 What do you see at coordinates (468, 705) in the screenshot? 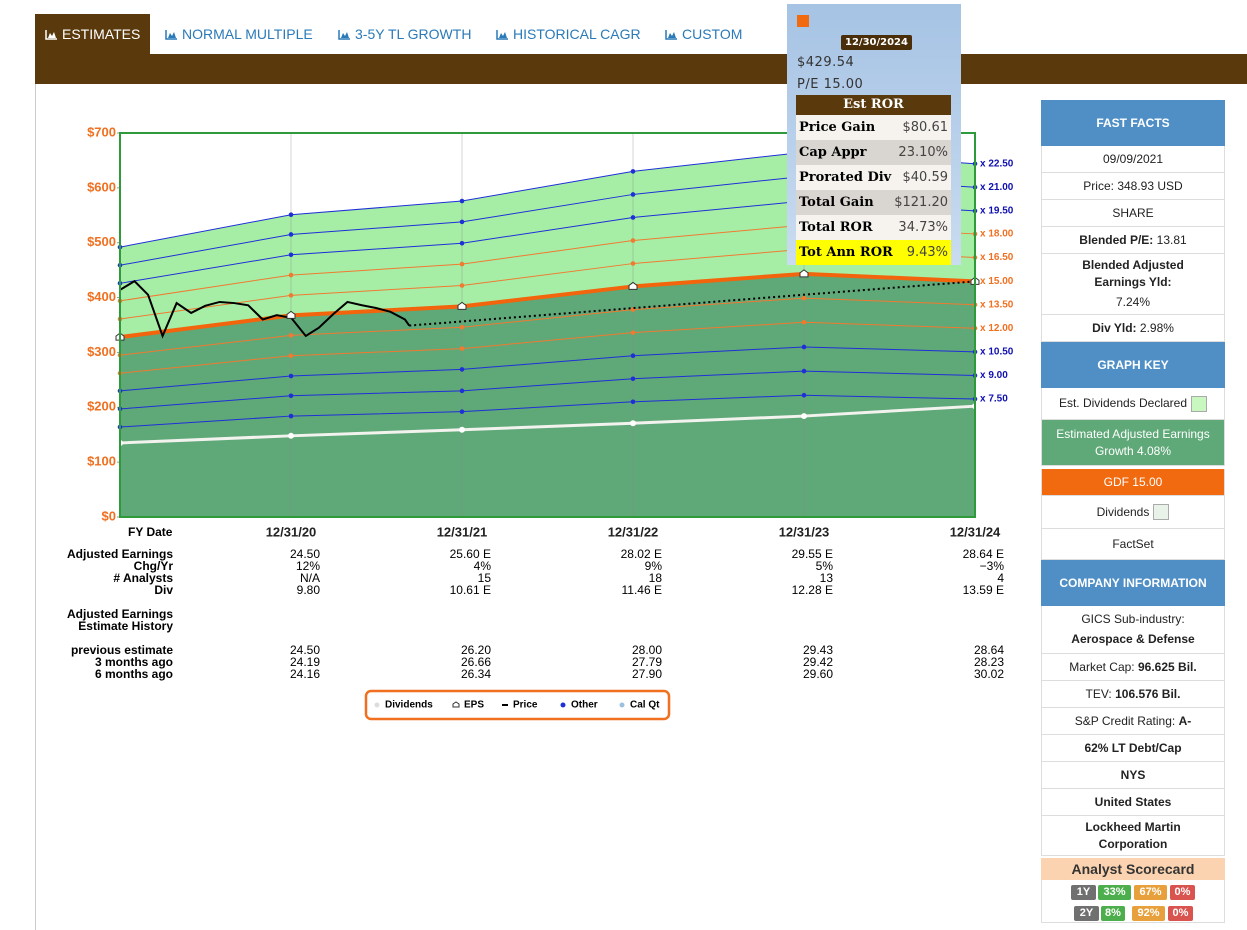
I see `legend-item: EPS` at bounding box center [468, 705].